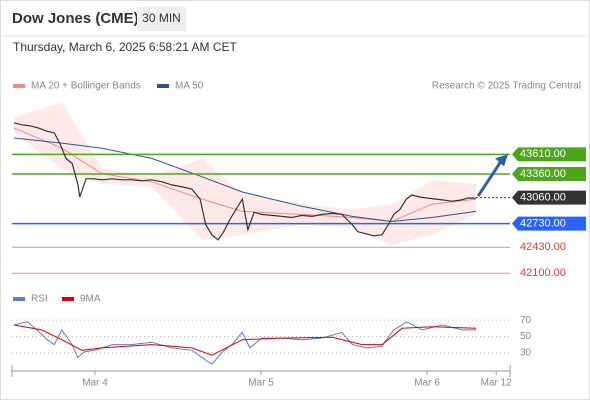  I want to click on timeframe-badge, so click(161, 19).